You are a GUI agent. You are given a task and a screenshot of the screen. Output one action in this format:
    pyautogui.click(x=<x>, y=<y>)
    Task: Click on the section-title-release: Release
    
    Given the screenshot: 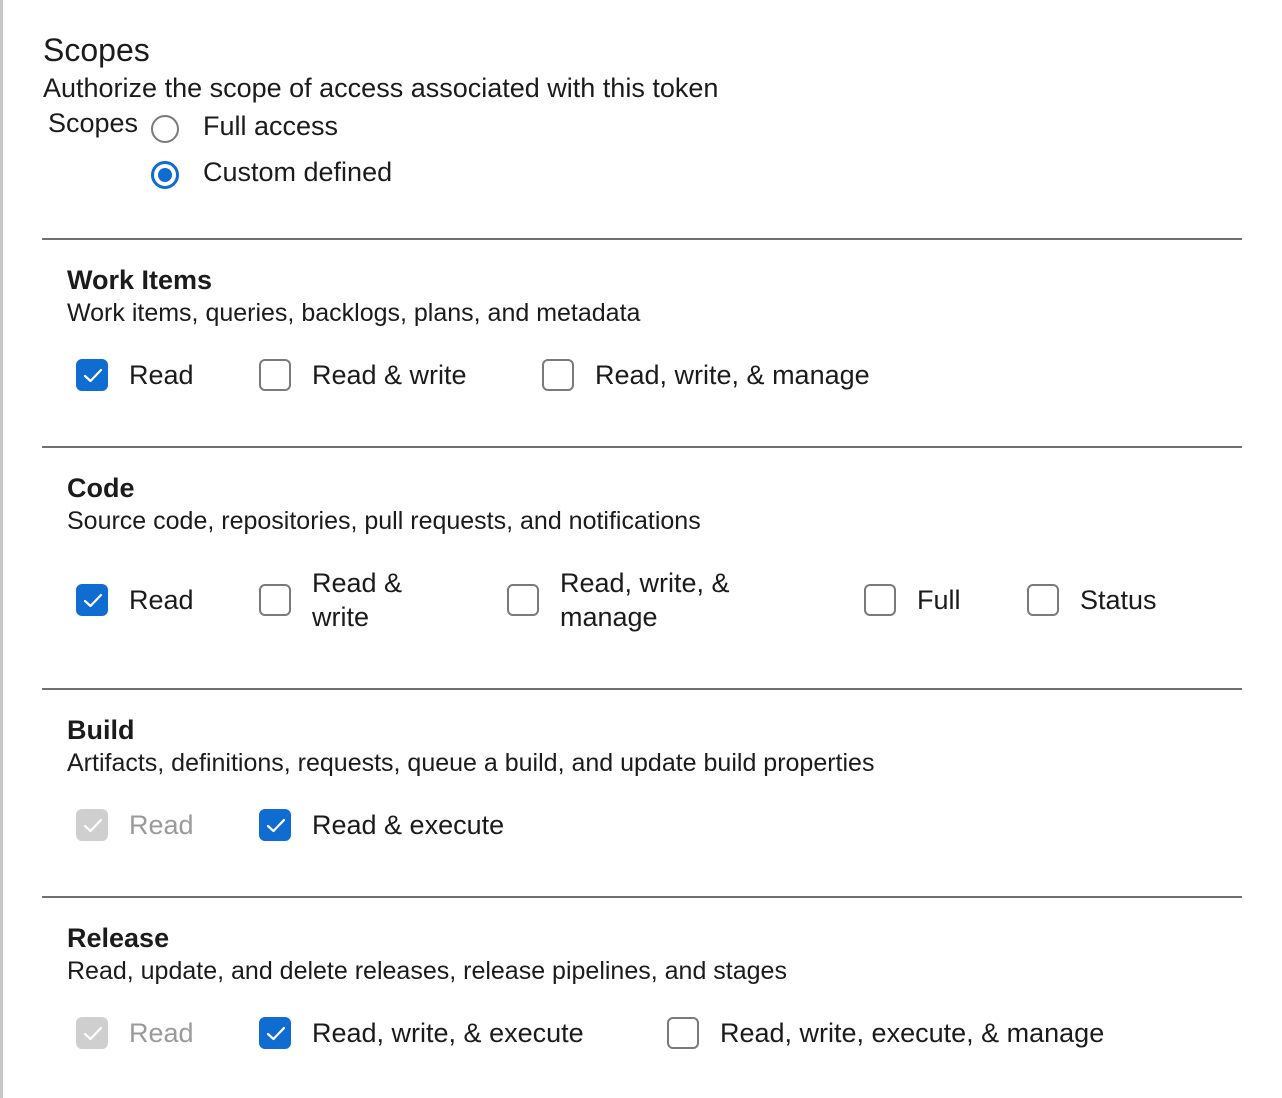 What is the action you would take?
    pyautogui.click(x=118, y=938)
    